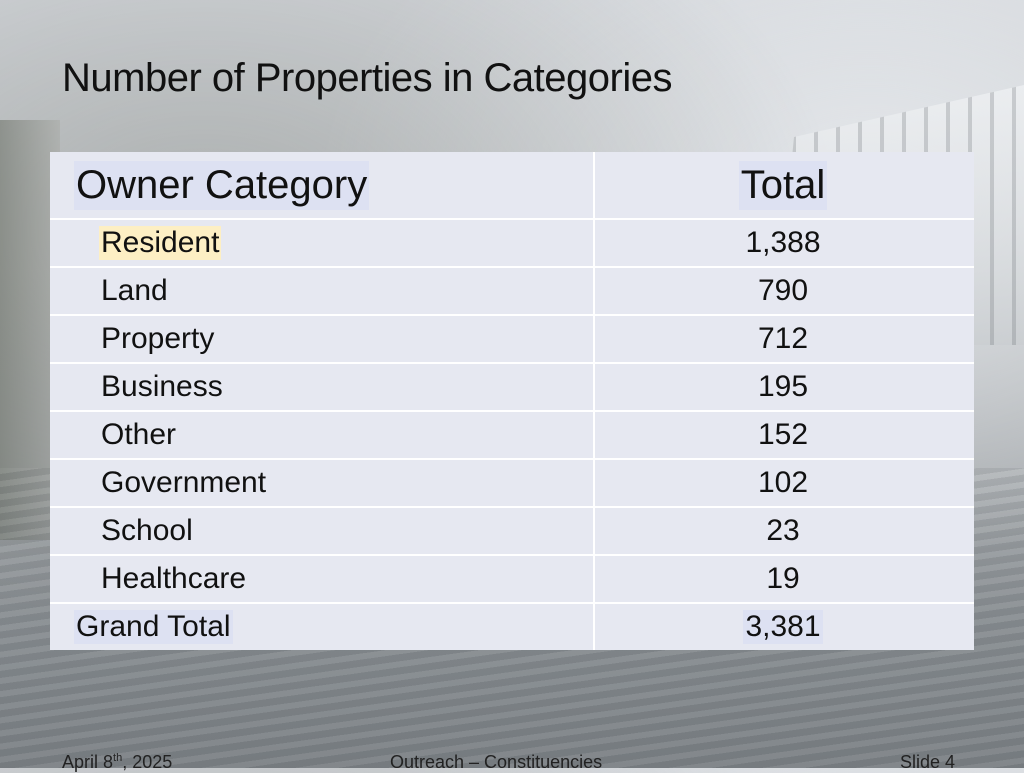  I want to click on table-row: Other 152, so click(512, 434).